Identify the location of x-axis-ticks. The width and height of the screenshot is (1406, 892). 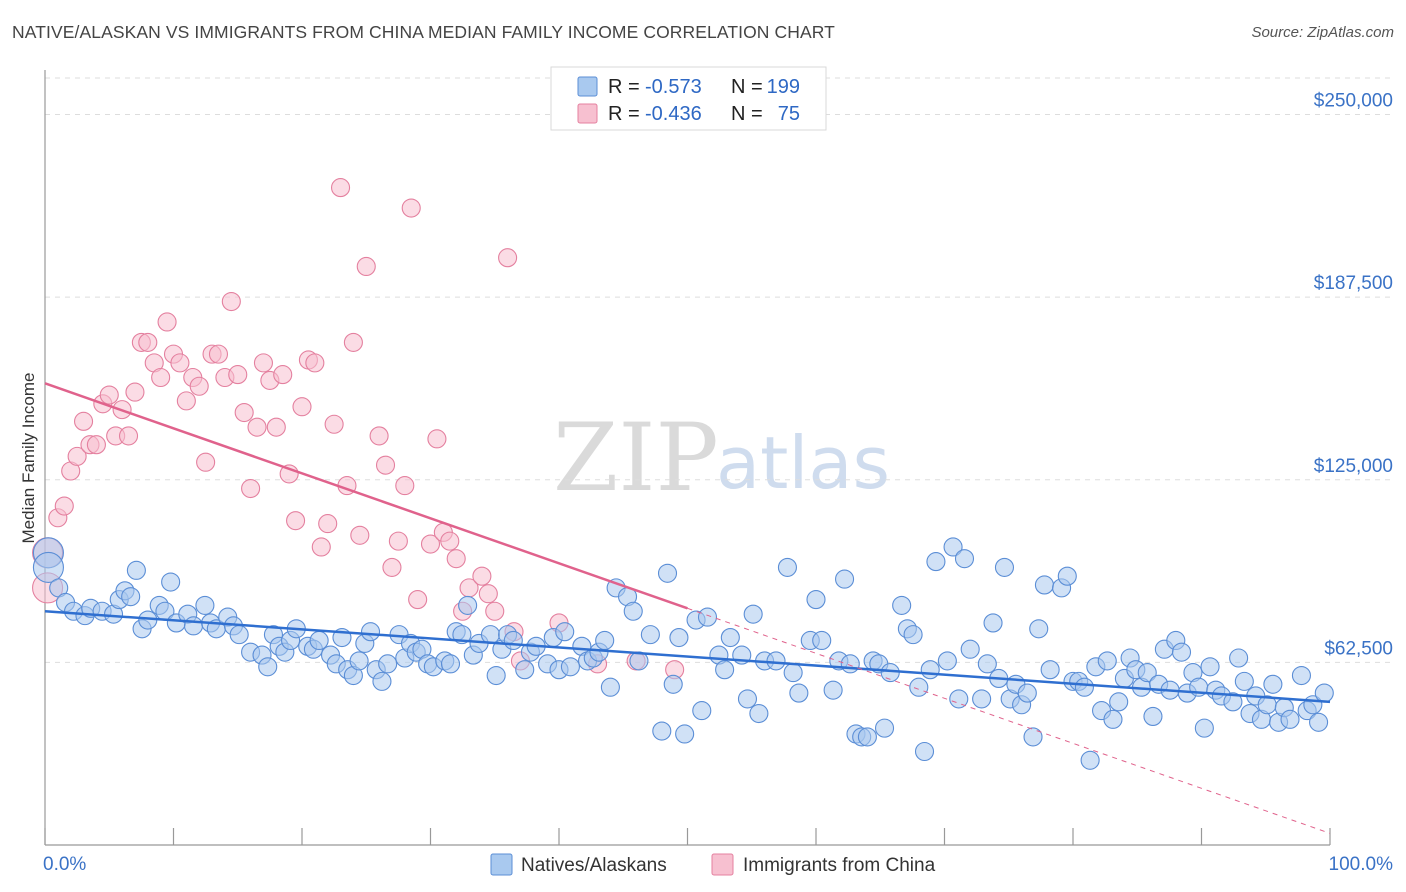
(687, 836).